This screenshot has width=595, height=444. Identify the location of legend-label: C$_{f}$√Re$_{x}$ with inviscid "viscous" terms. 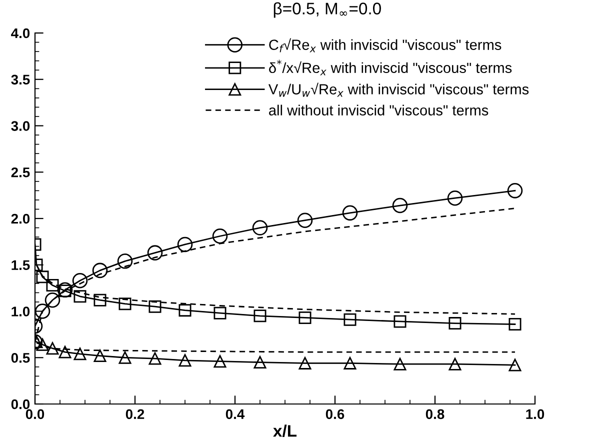
(385, 45).